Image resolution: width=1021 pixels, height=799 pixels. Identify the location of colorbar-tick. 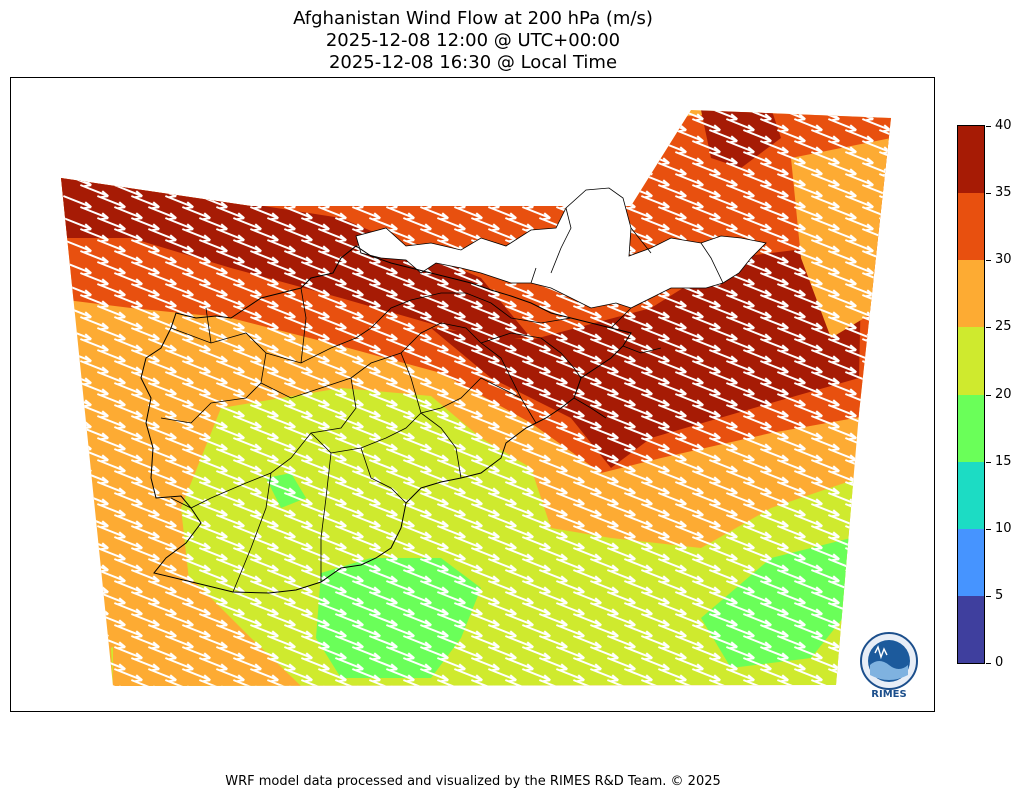
(988, 395).